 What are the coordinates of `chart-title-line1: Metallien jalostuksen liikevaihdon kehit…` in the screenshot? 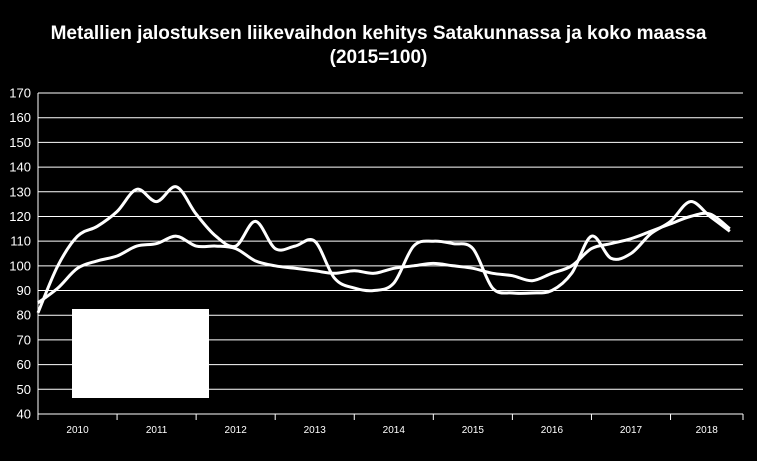 It's located at (378, 33).